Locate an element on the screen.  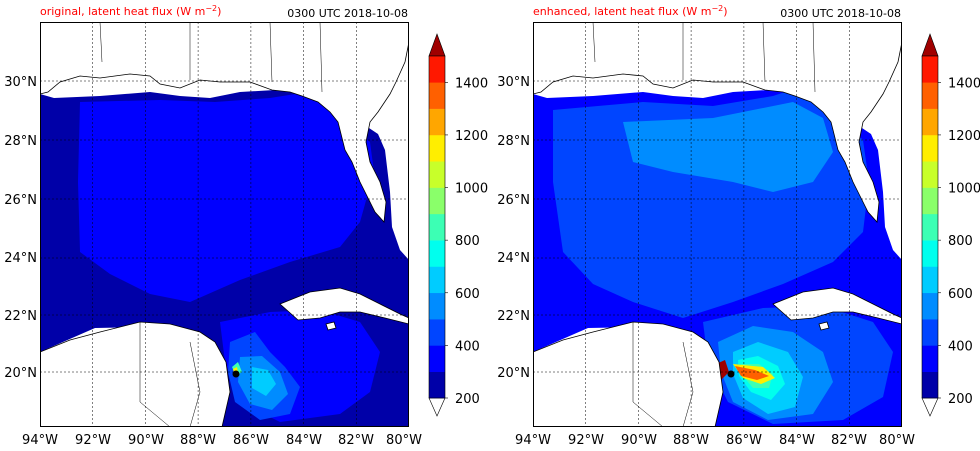
colorbar-enhanced: 200 400 600 800 1000 1200 1400 is located at coordinates (950, 225).